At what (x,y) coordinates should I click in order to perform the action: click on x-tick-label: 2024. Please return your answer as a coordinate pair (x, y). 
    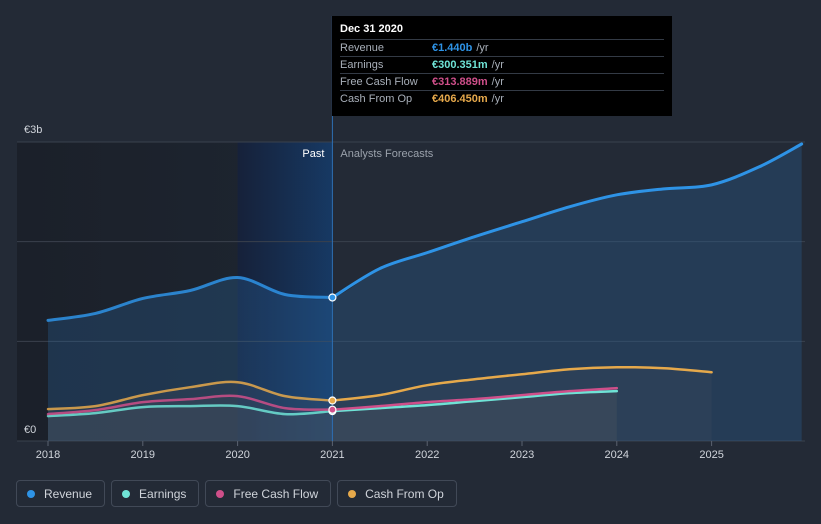
    Looking at the image, I should click on (617, 455).